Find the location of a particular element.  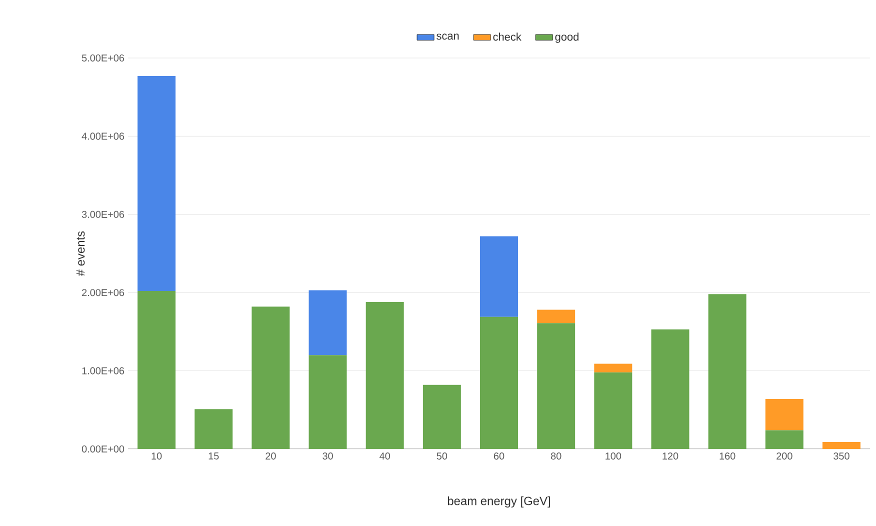

x-tick-label: 60 is located at coordinates (499, 456).